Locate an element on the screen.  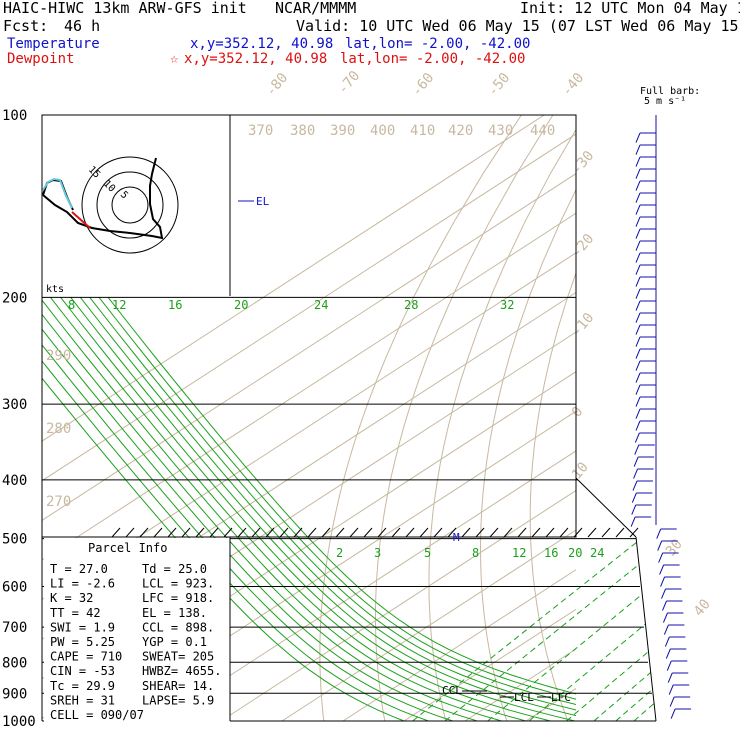
parcel-info-left: T = 27.0 is located at coordinates (79, 569).